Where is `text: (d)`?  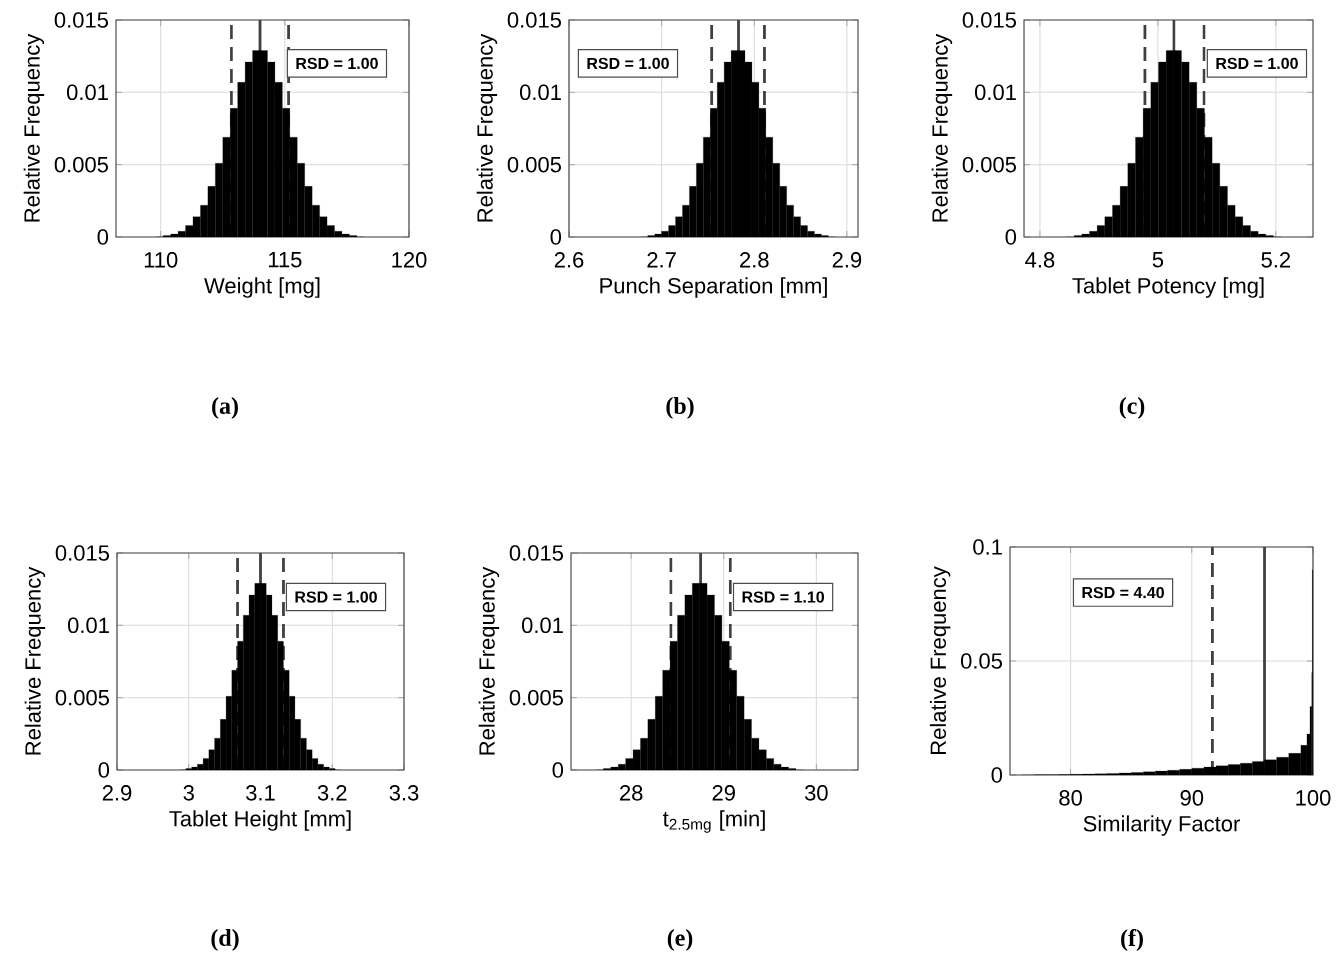 text: (d) is located at coordinates (225, 940).